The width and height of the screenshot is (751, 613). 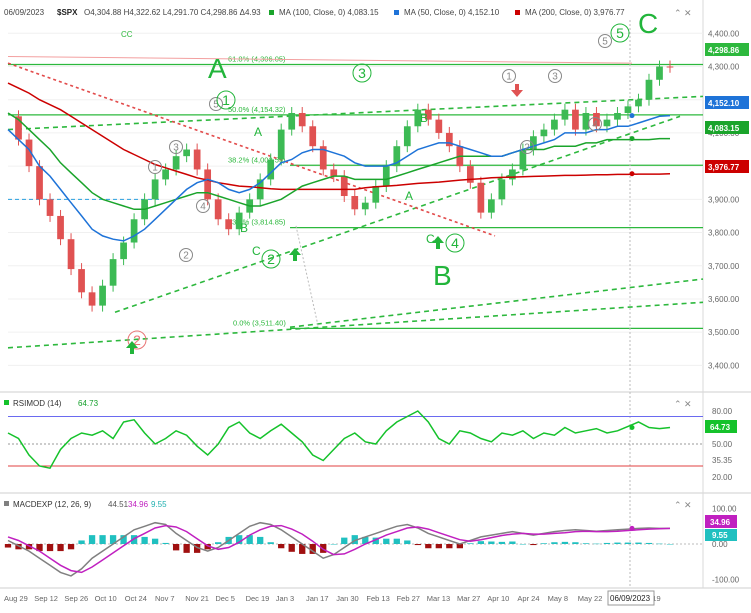 What do you see at coordinates (721, 426) in the screenshot?
I see `rsi-badge` at bounding box center [721, 426].